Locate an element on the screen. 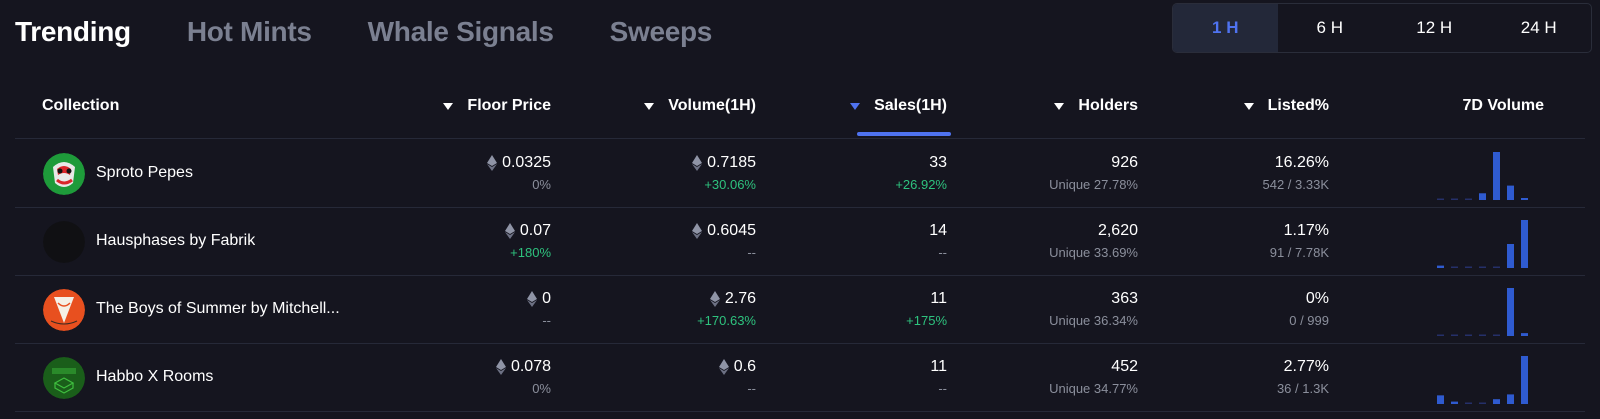 Image resolution: width=1600 pixels, height=419 pixels. holders-unique: Unique 34.77% is located at coordinates (1093, 388).